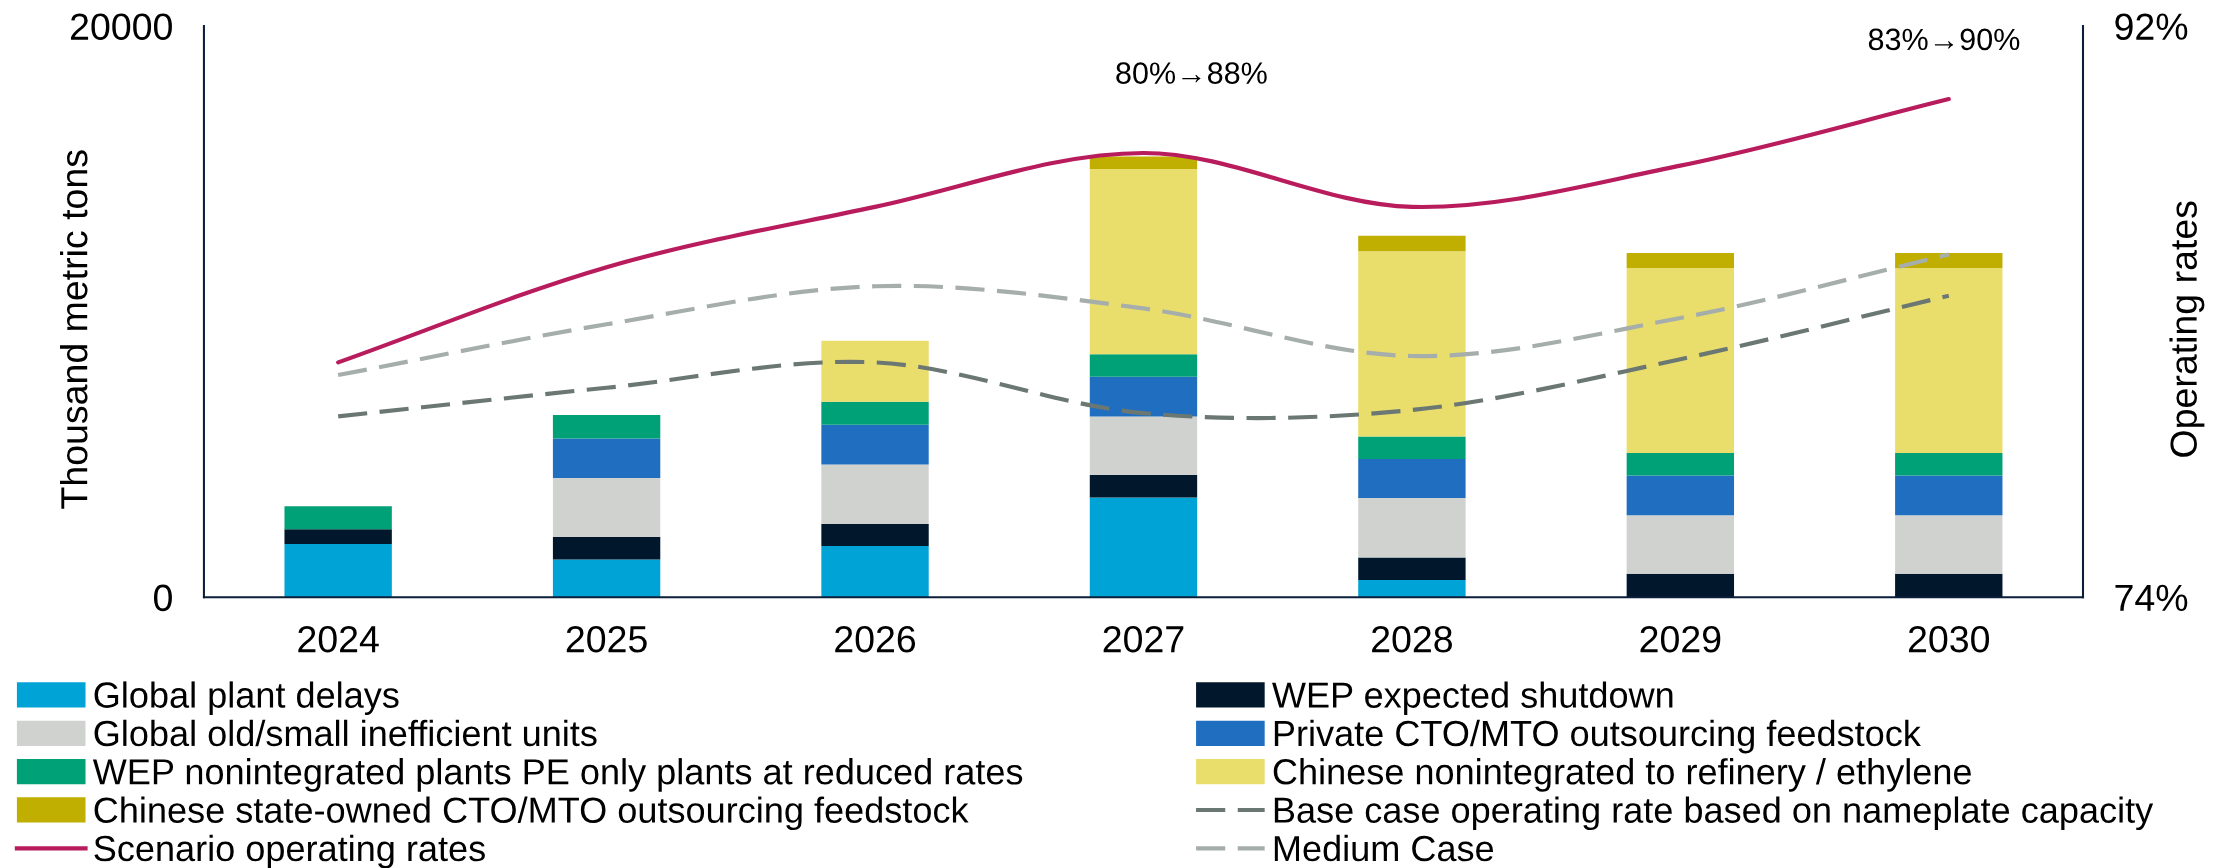 The height and width of the screenshot is (868, 2224). Describe the element at coordinates (246, 698) in the screenshot. I see `legend-label: Global plant delays` at that location.